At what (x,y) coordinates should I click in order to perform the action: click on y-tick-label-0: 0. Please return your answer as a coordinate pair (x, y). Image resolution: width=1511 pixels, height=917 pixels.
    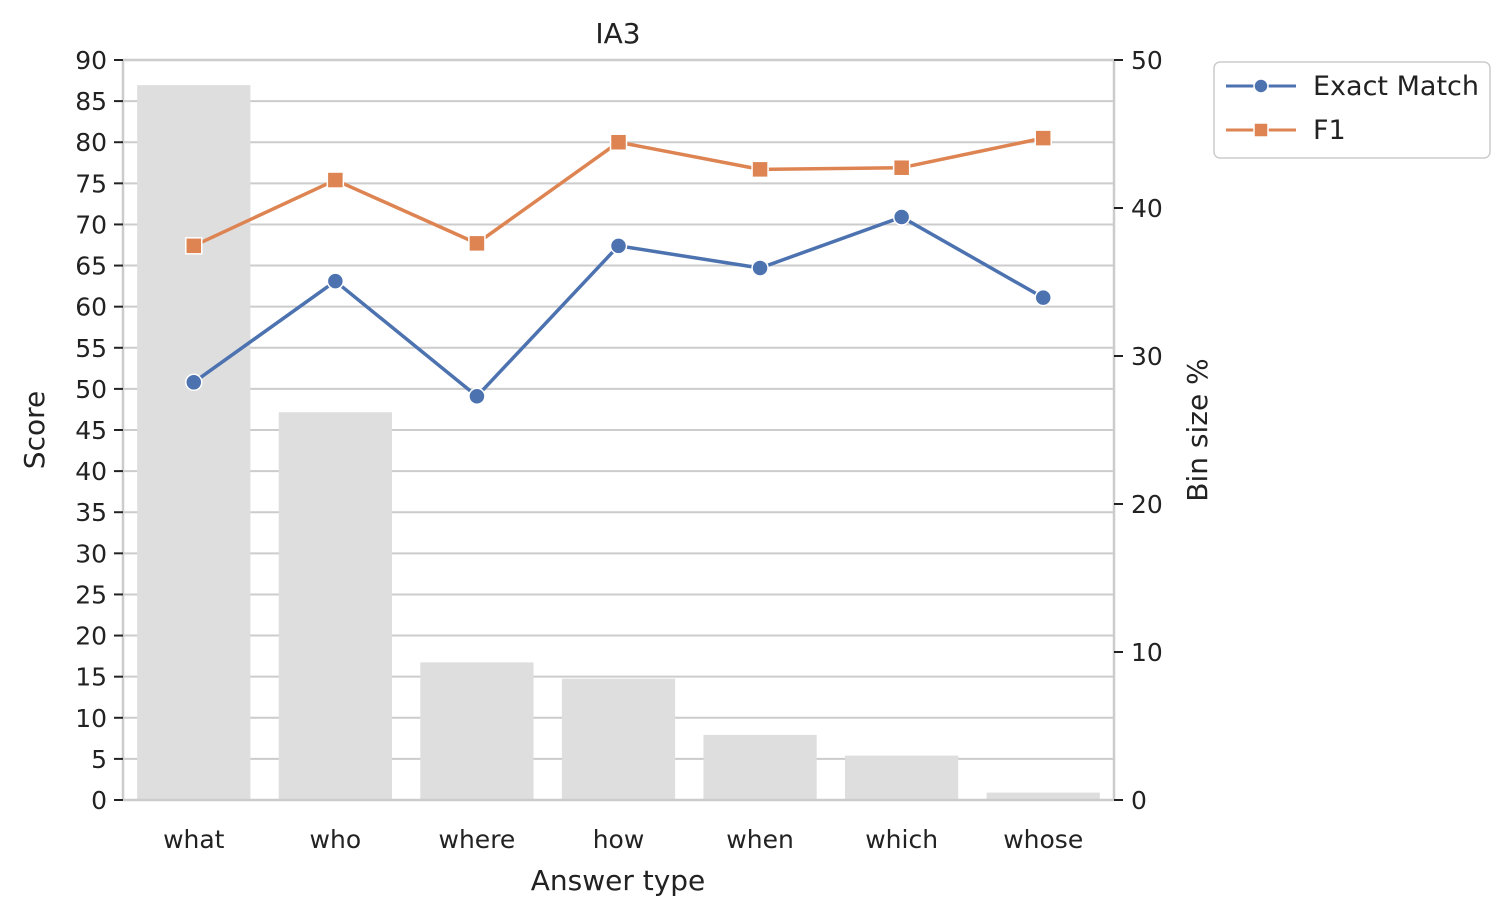
    Looking at the image, I should click on (99, 800).